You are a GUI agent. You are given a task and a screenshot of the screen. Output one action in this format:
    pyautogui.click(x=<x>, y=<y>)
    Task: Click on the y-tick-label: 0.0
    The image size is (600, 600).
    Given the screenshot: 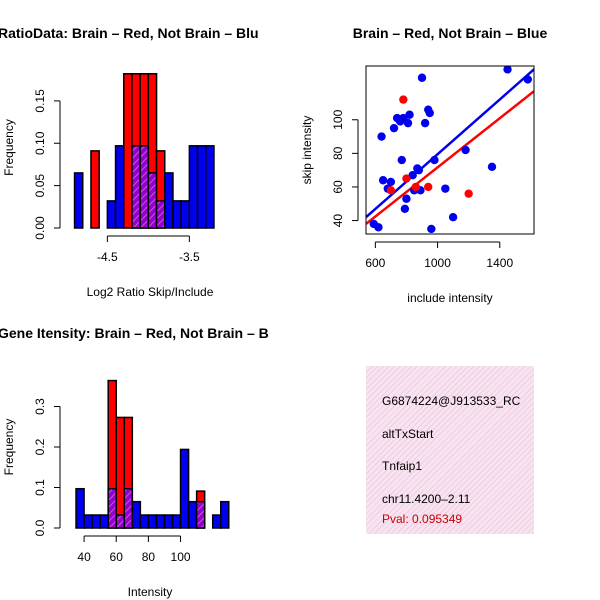 What is the action you would take?
    pyautogui.click(x=40, y=527)
    